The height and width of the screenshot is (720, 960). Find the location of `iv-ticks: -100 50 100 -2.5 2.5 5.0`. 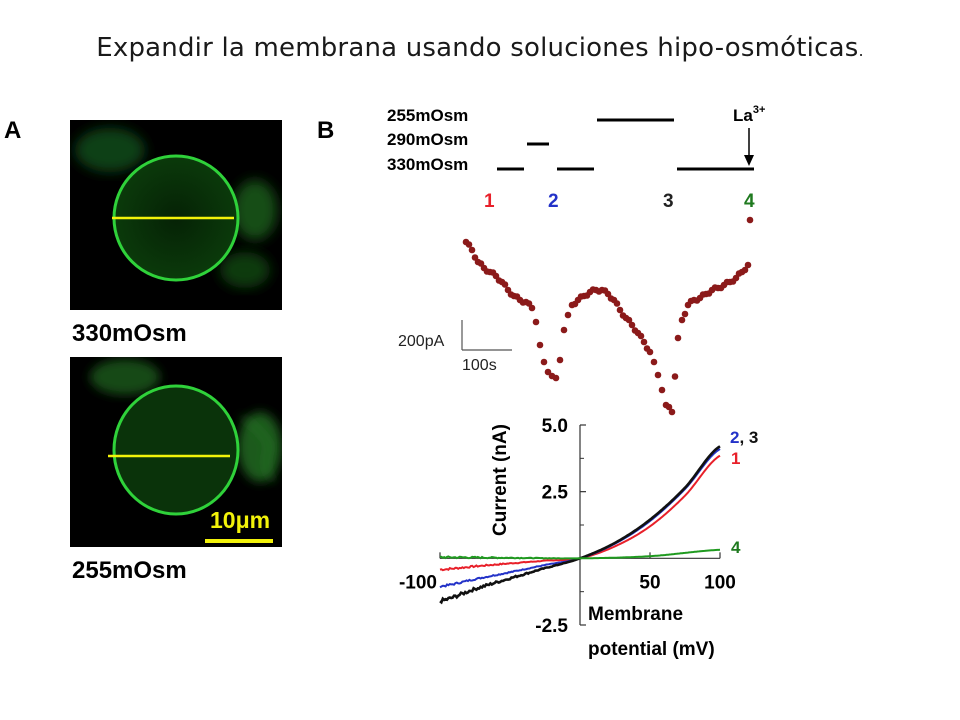

iv-ticks: -100 50 100 -2.5 2.5 5.0 is located at coordinates (567, 526).